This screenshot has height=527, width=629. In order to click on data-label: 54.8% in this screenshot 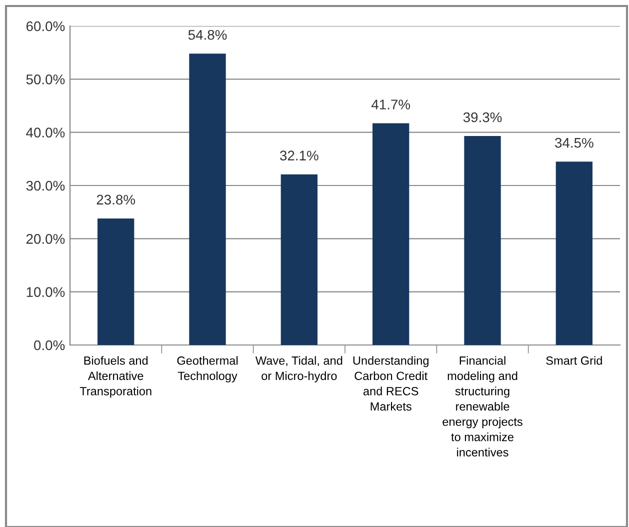, I will do `click(207, 35)`.